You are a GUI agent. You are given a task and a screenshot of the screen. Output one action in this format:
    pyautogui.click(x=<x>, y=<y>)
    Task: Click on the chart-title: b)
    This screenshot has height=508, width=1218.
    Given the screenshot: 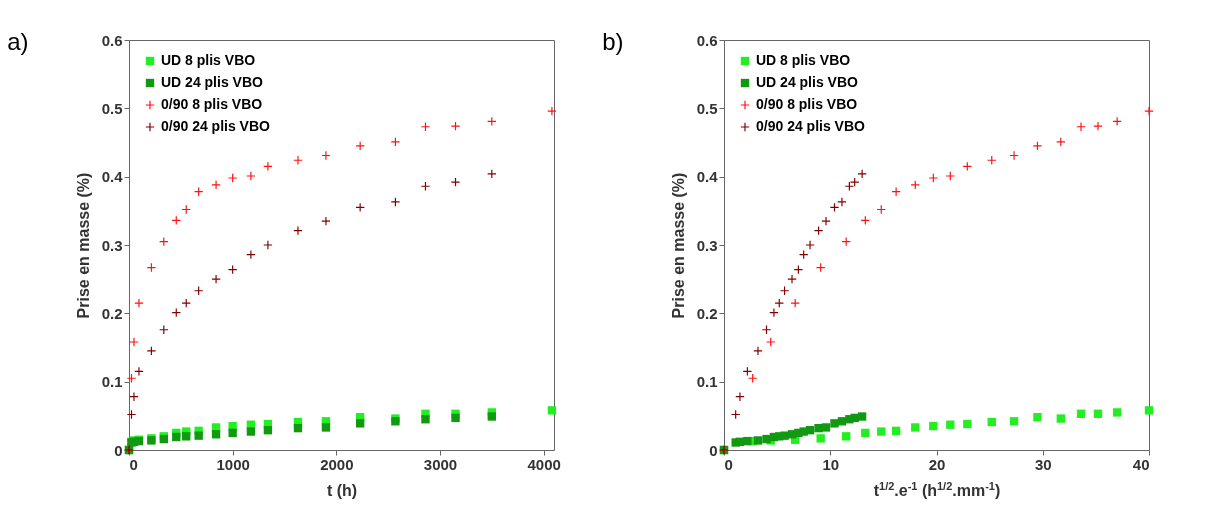 What is the action you would take?
    pyautogui.click(x=613, y=41)
    